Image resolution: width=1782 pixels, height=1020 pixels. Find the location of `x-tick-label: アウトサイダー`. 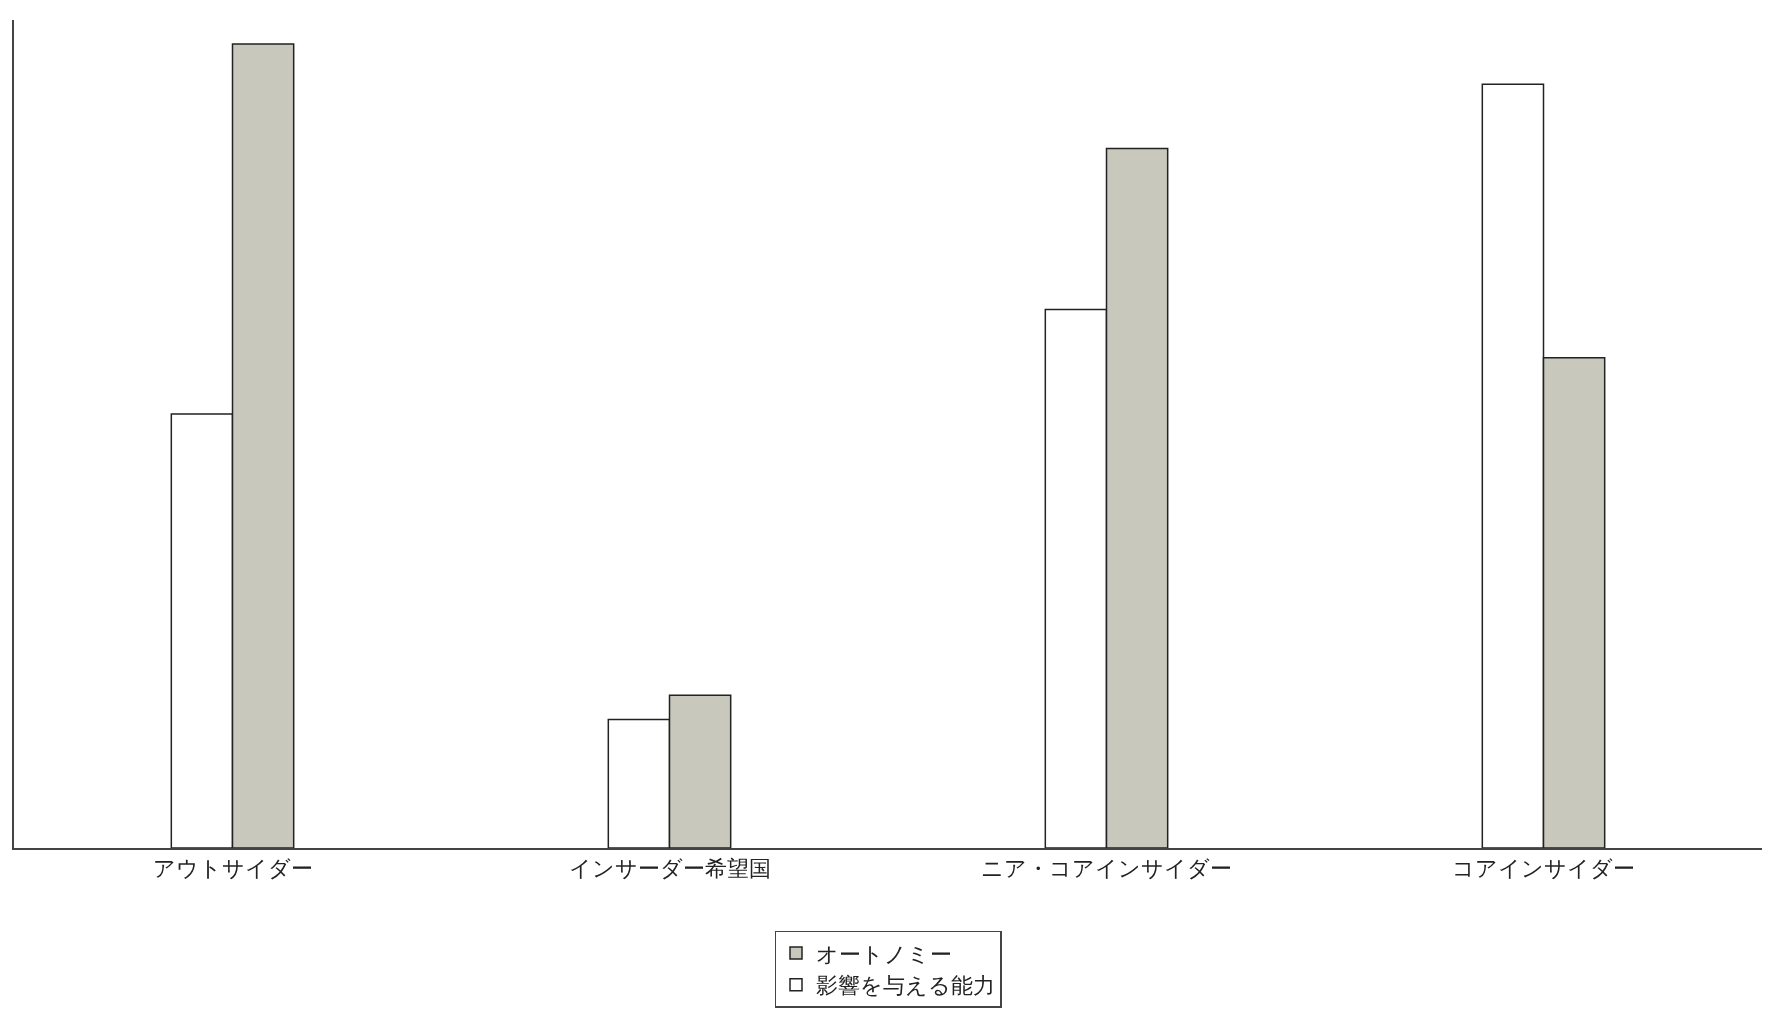

x-tick-label: アウトサイダー is located at coordinates (232, 869).